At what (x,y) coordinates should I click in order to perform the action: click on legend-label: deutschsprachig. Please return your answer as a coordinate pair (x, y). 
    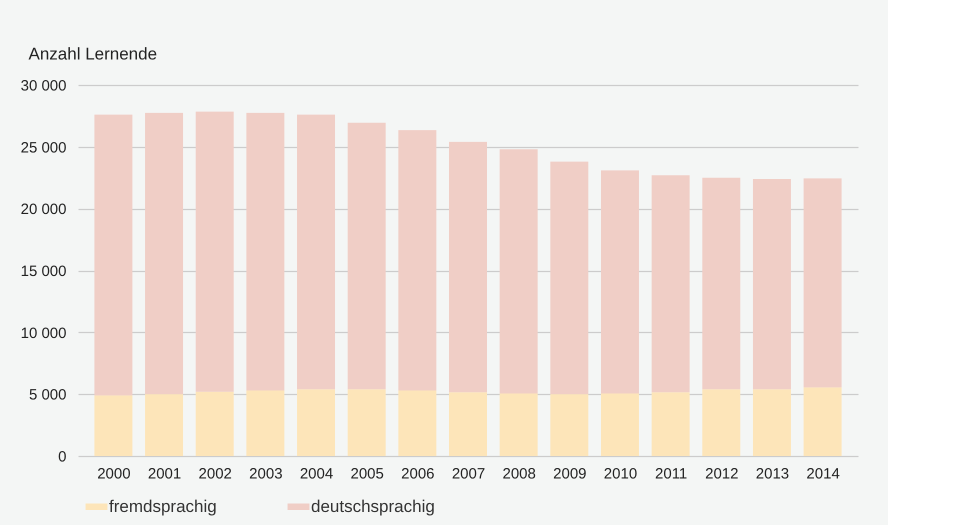
    Looking at the image, I should click on (373, 506).